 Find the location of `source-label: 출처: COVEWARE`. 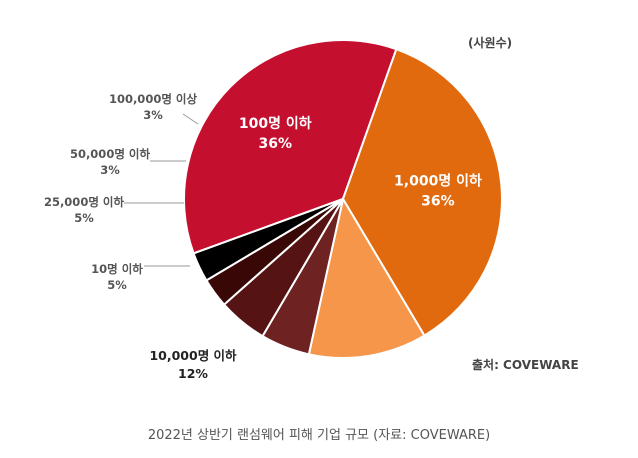

source-label: 출처: COVEWARE is located at coordinates (525, 364).